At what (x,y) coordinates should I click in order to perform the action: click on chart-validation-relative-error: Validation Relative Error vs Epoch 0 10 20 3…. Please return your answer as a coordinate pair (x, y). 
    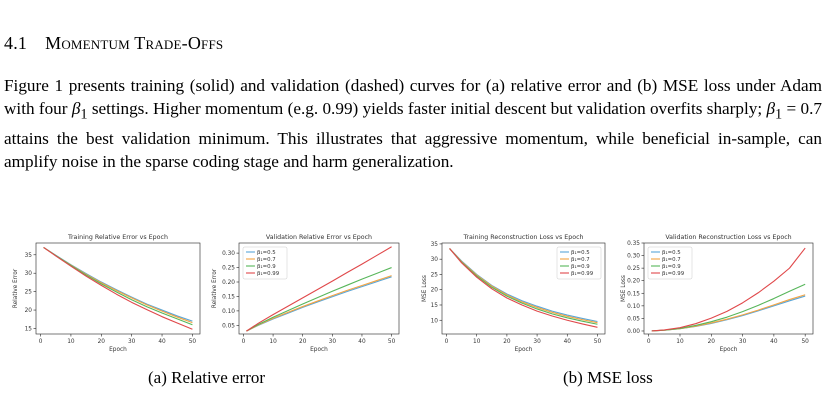
    Looking at the image, I should click on (306, 292).